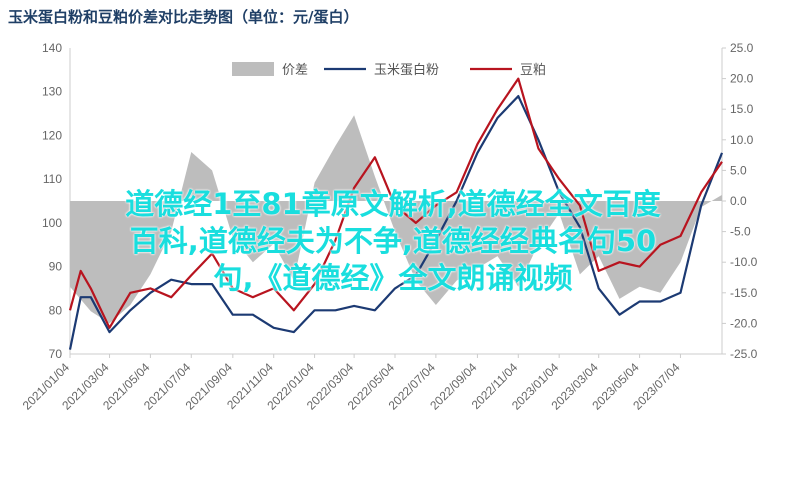 The image size is (786, 478). Describe the element at coordinates (393, 278) in the screenshot. I see `overlay-line-3: 句,《道德经》全文朗诵视频` at that location.